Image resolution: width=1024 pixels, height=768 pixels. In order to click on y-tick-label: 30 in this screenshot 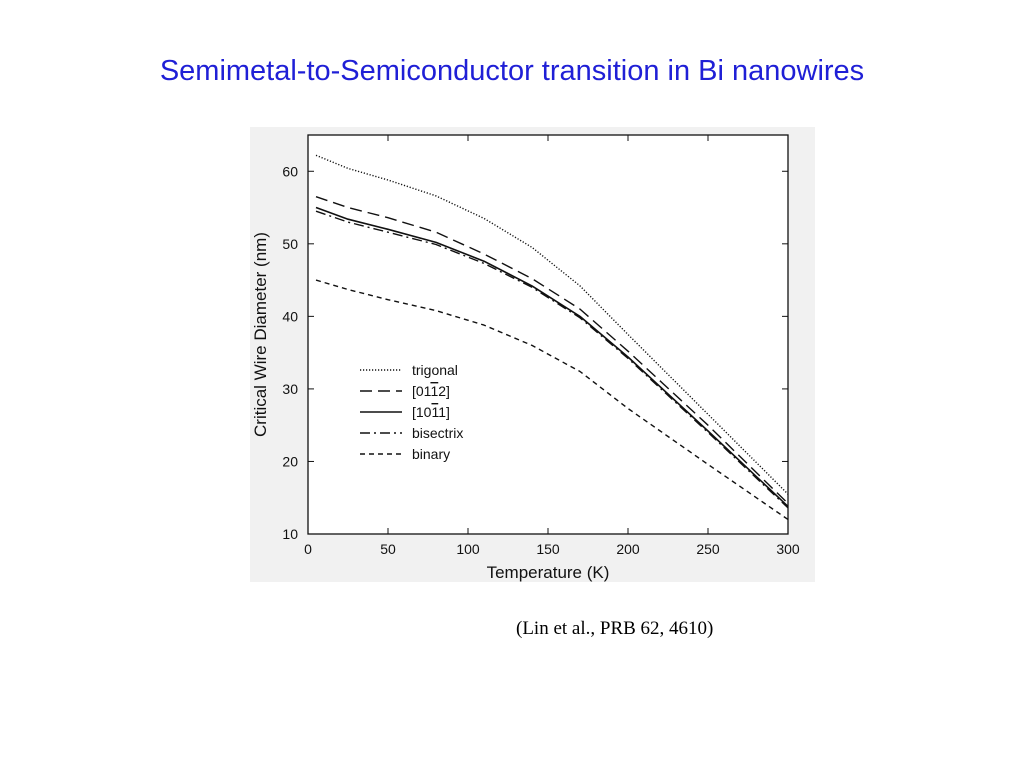, I will do `click(290, 389)`.